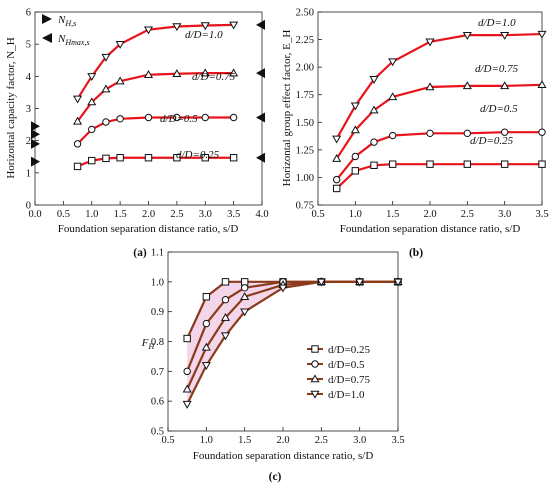 The height and width of the screenshot is (486, 550). What do you see at coordinates (198, 155) in the screenshot?
I see `series-label-a-4: d/D=0.25` at bounding box center [198, 155].